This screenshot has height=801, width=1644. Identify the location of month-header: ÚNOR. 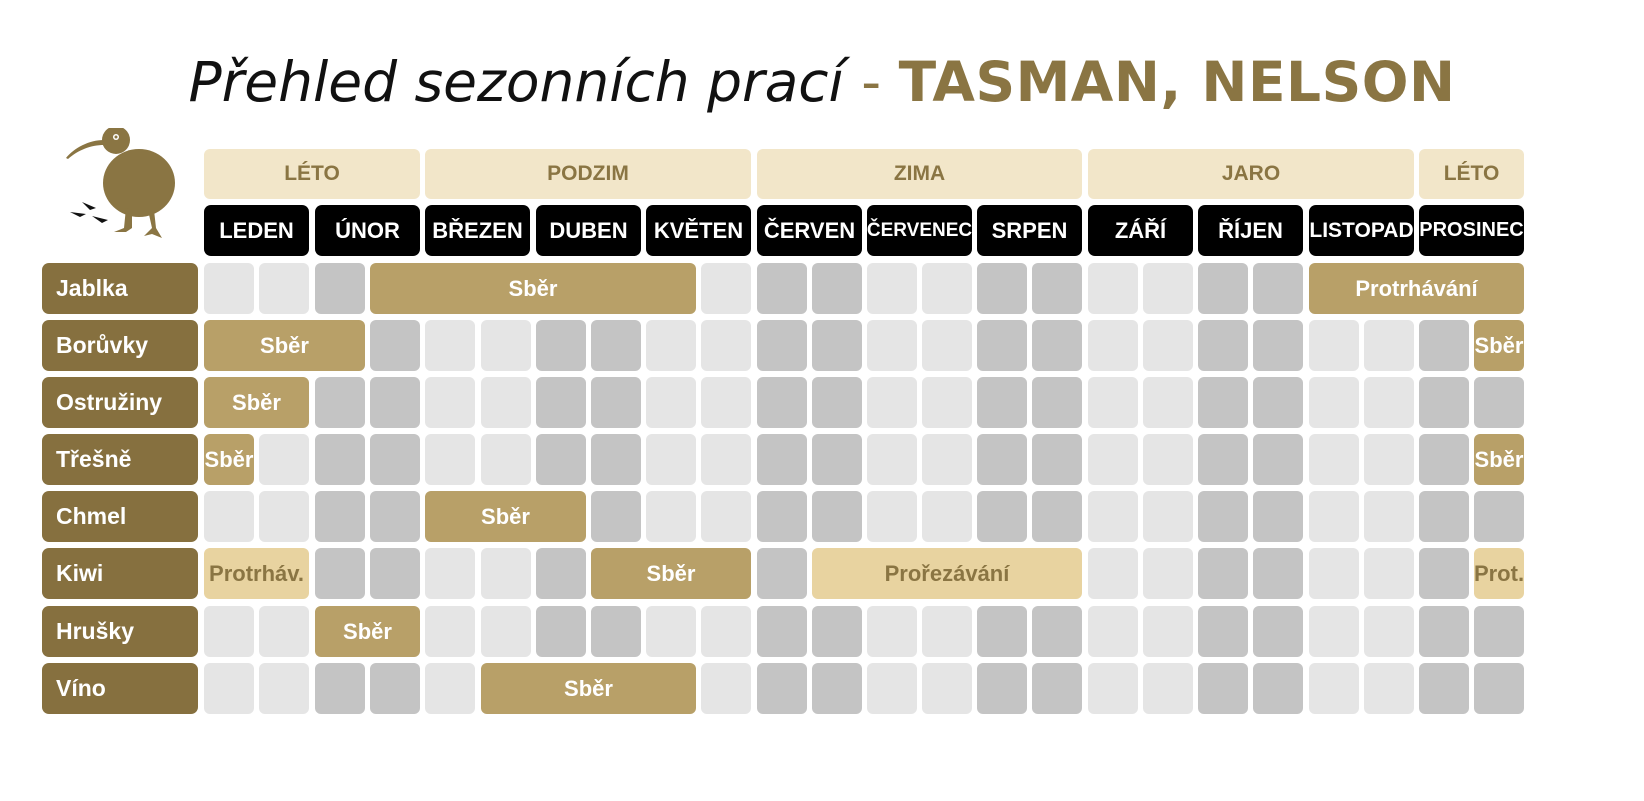
(367, 230).